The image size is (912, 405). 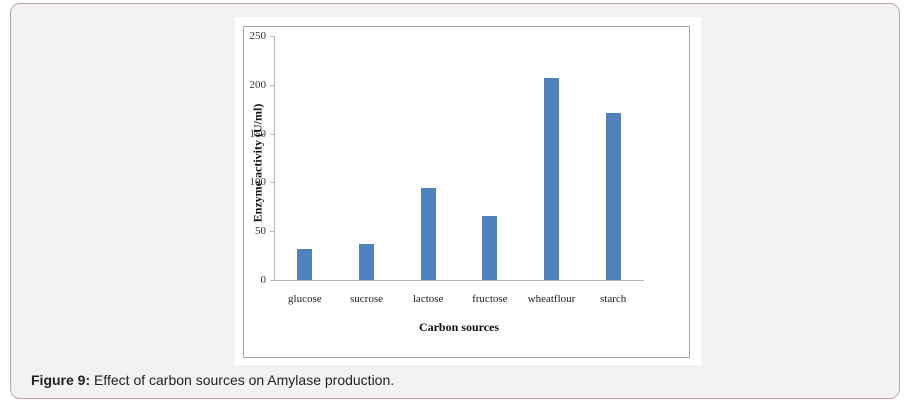 I want to click on bar-lactose, so click(x=428, y=234).